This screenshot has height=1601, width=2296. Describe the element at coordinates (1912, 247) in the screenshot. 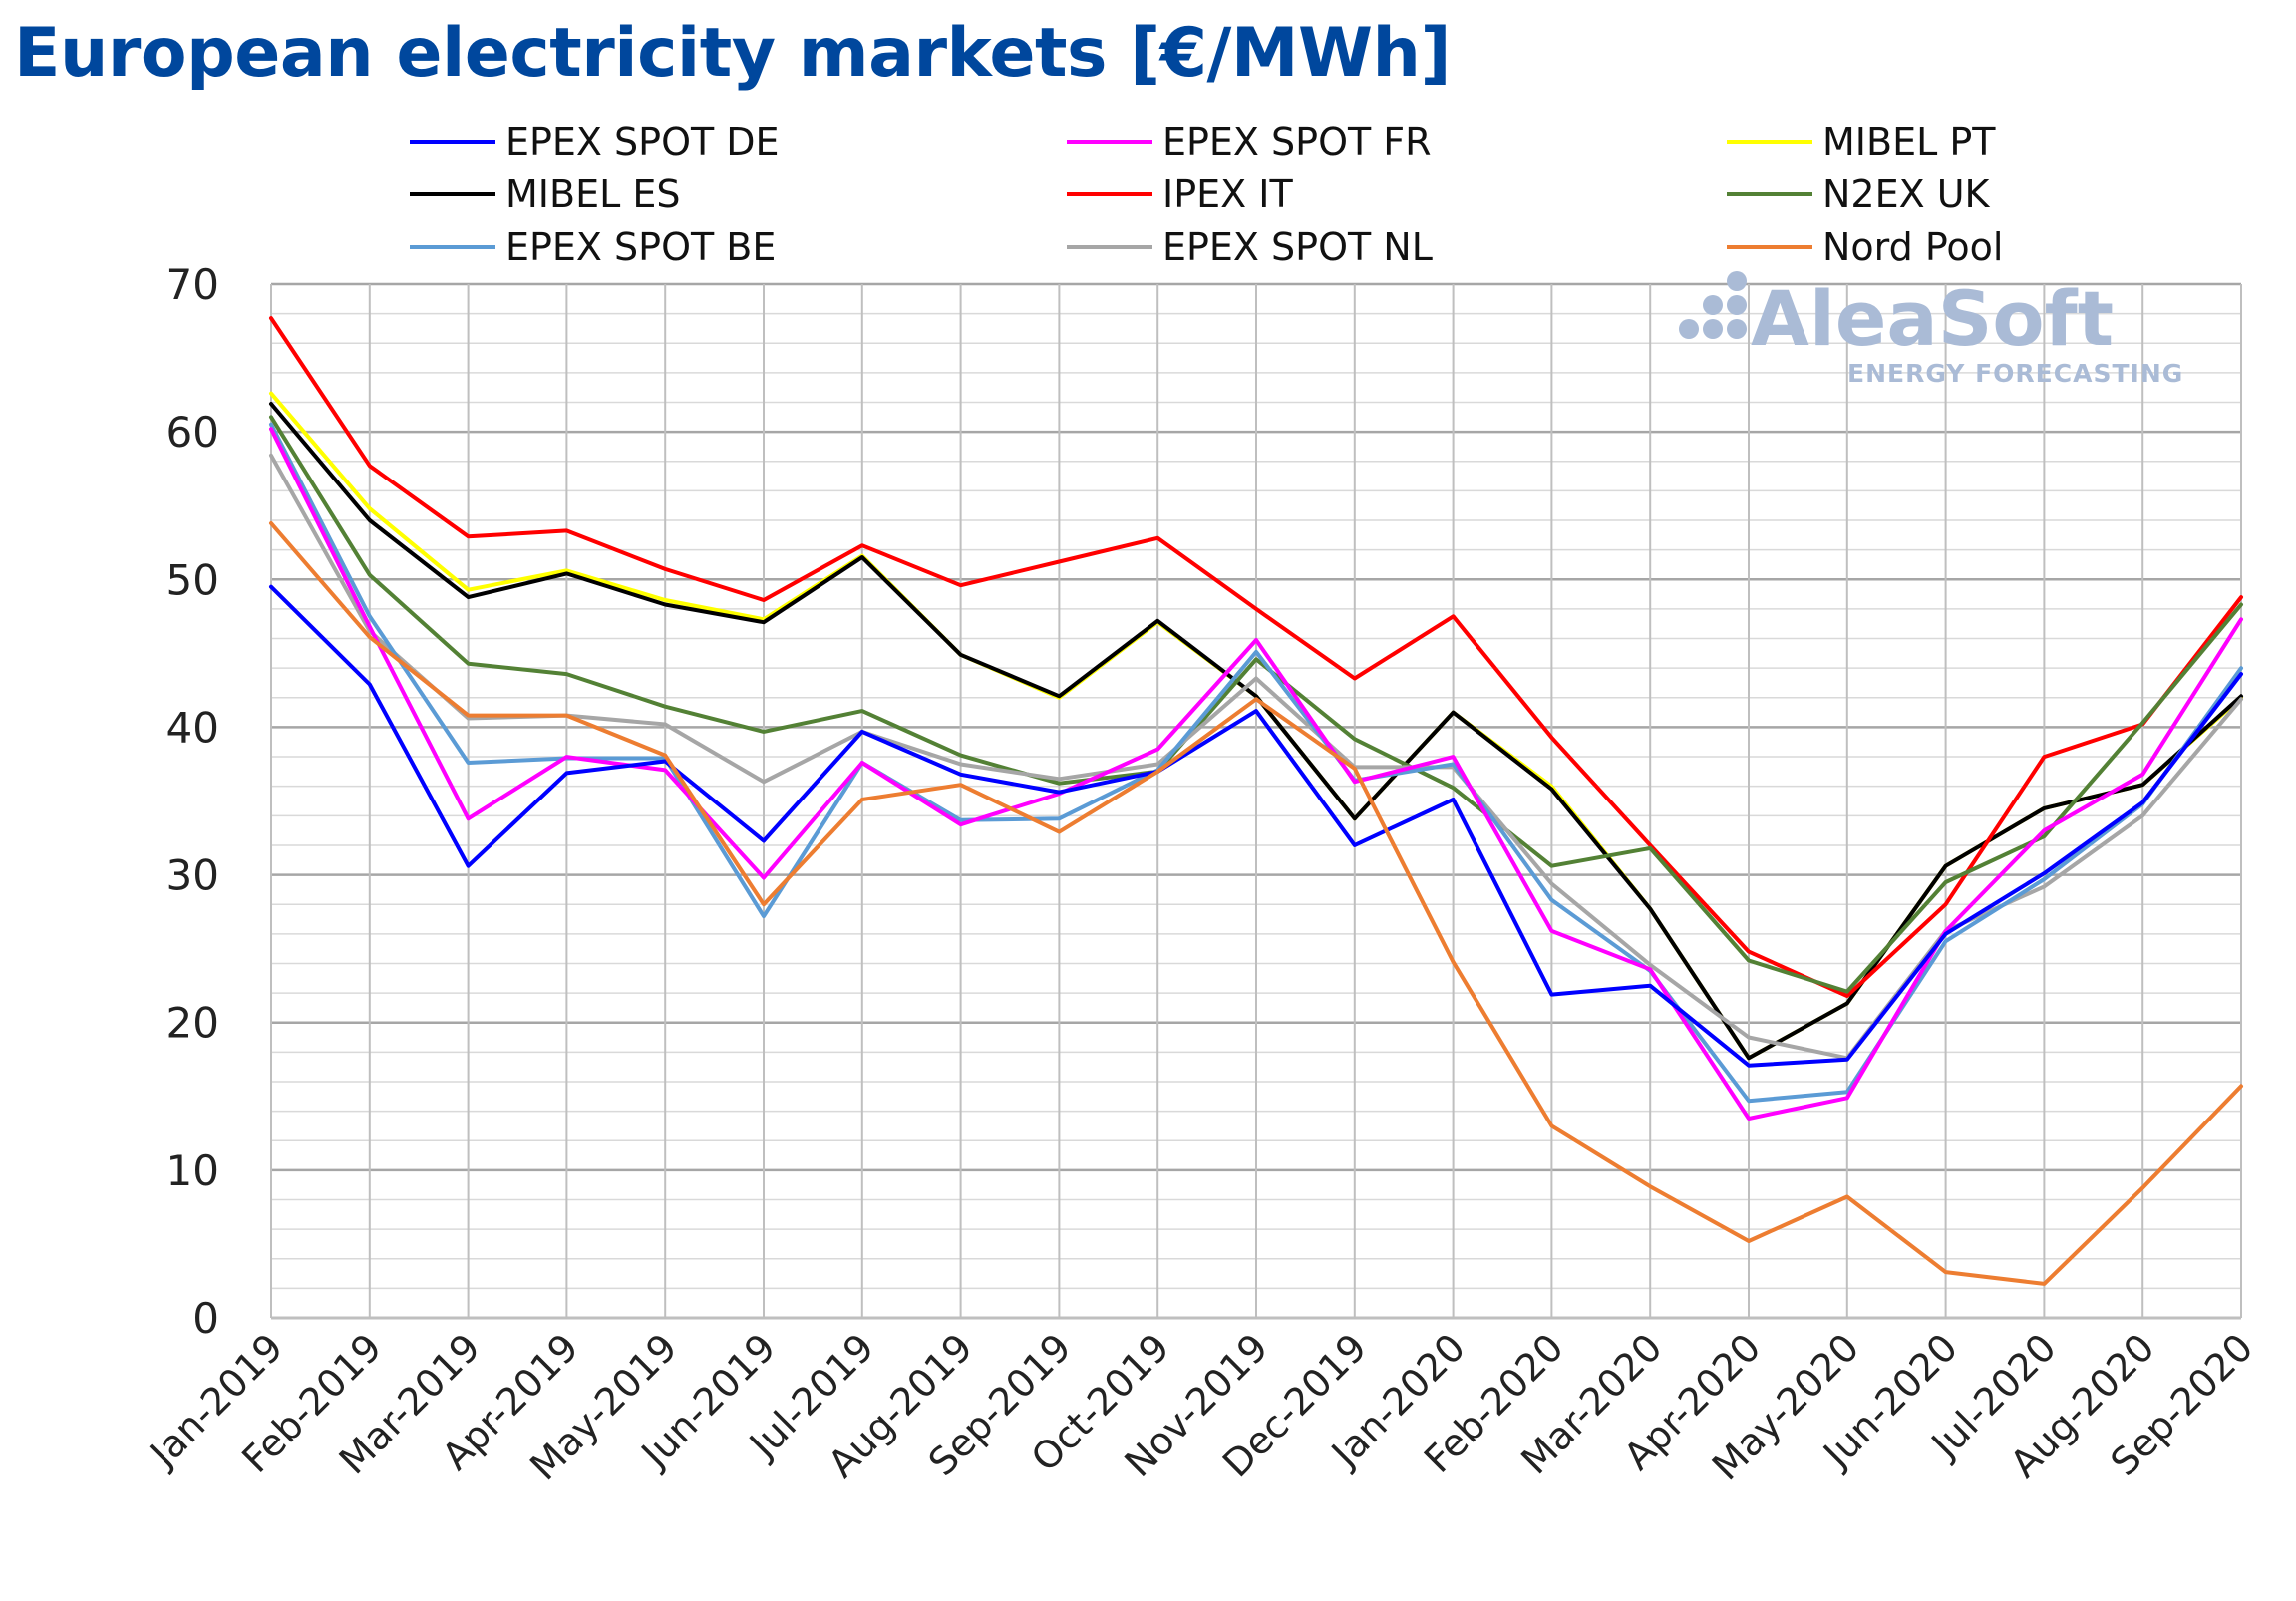

I see `legend-label-nord-pool: Nord Pool` at that location.